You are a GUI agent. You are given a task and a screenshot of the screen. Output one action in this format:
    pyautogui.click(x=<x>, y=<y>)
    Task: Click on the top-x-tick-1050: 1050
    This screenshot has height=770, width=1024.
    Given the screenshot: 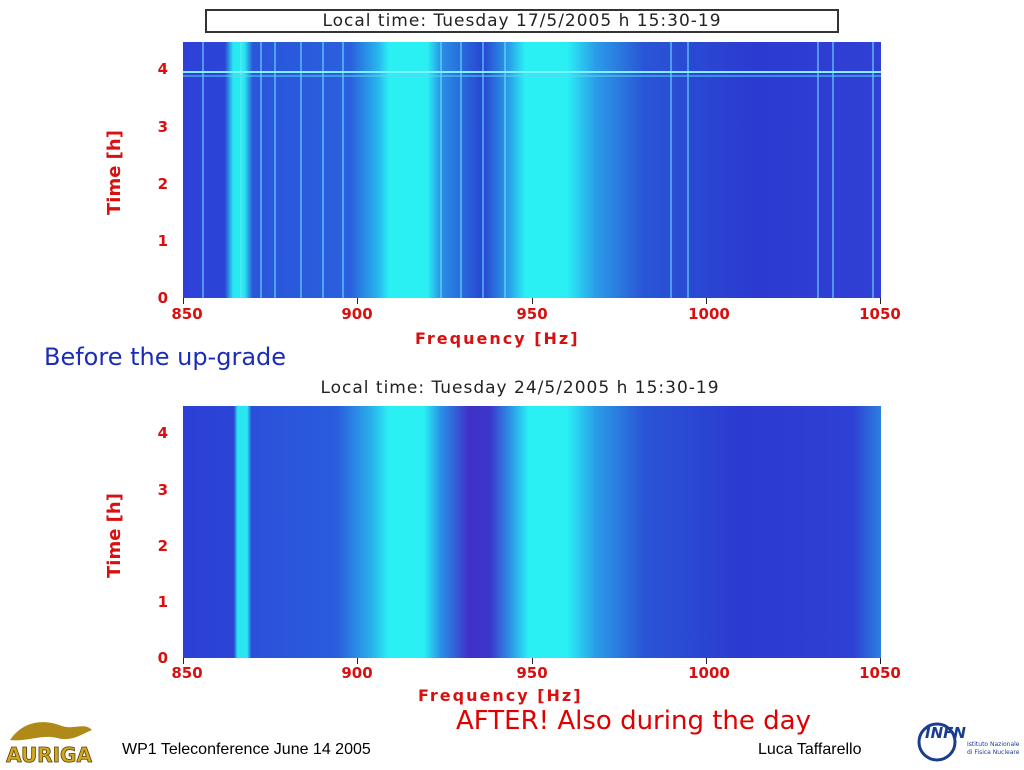 What is the action you would take?
    pyautogui.click(x=880, y=314)
    